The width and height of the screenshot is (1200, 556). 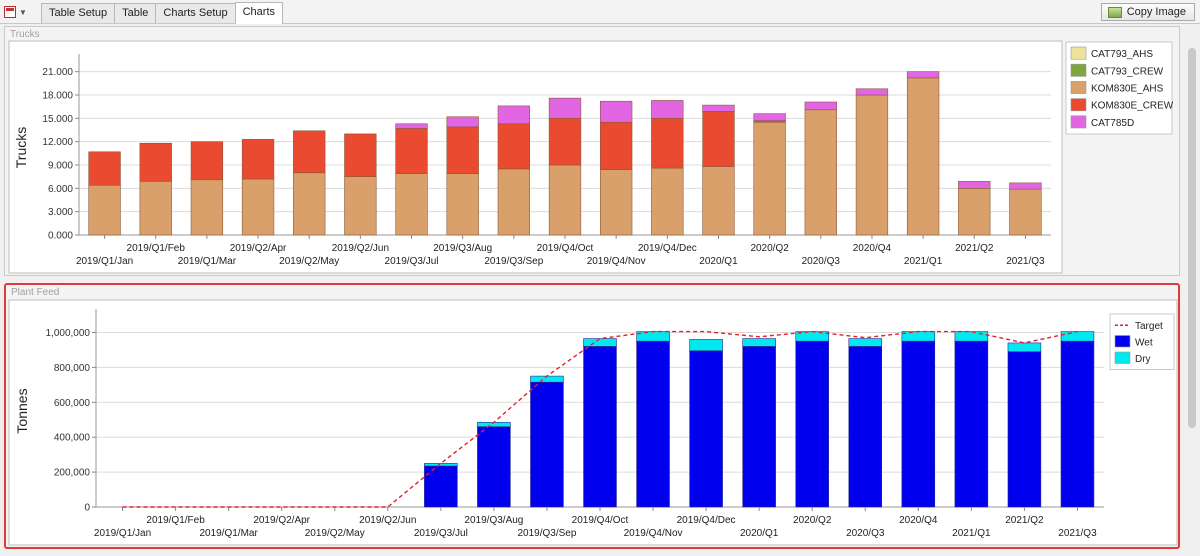 What do you see at coordinates (1114, 12) in the screenshot?
I see `image-icon` at bounding box center [1114, 12].